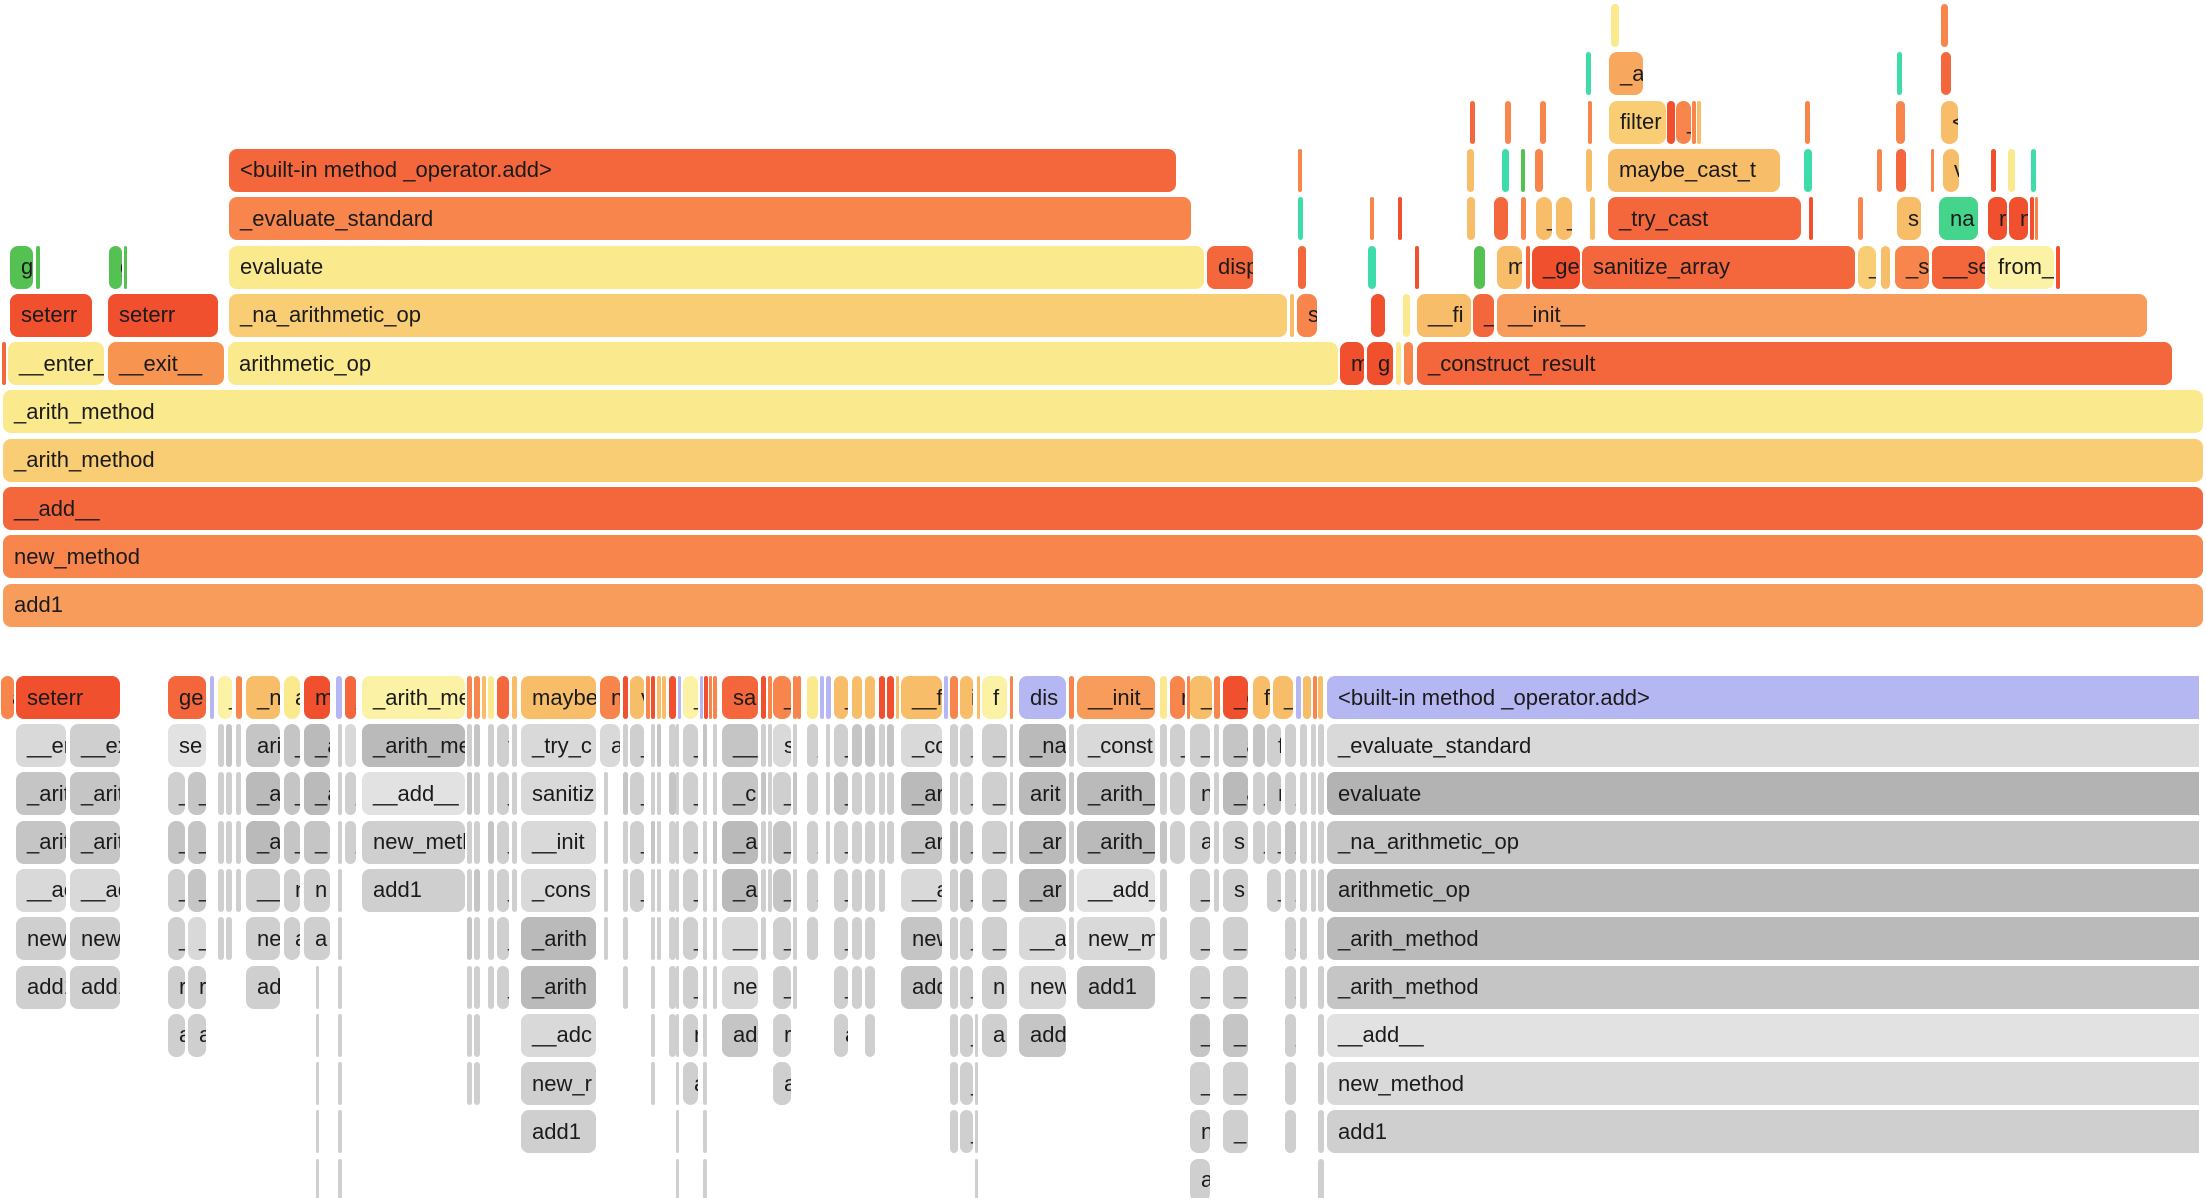  Describe the element at coordinates (558, 794) in the screenshot. I see `caller-frame: sanitiz` at that location.